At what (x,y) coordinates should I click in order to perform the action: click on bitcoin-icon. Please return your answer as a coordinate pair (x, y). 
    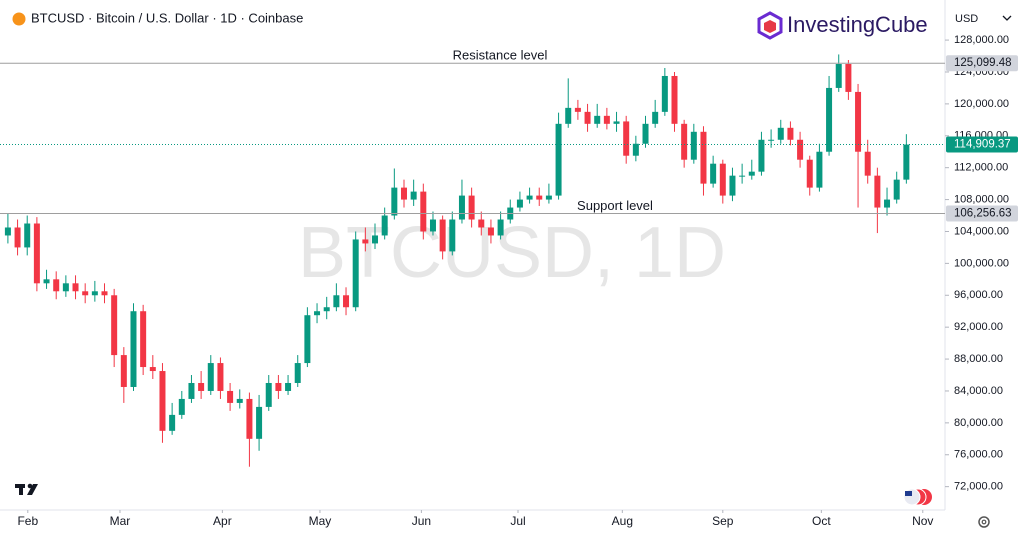
    Looking at the image, I should click on (19, 19).